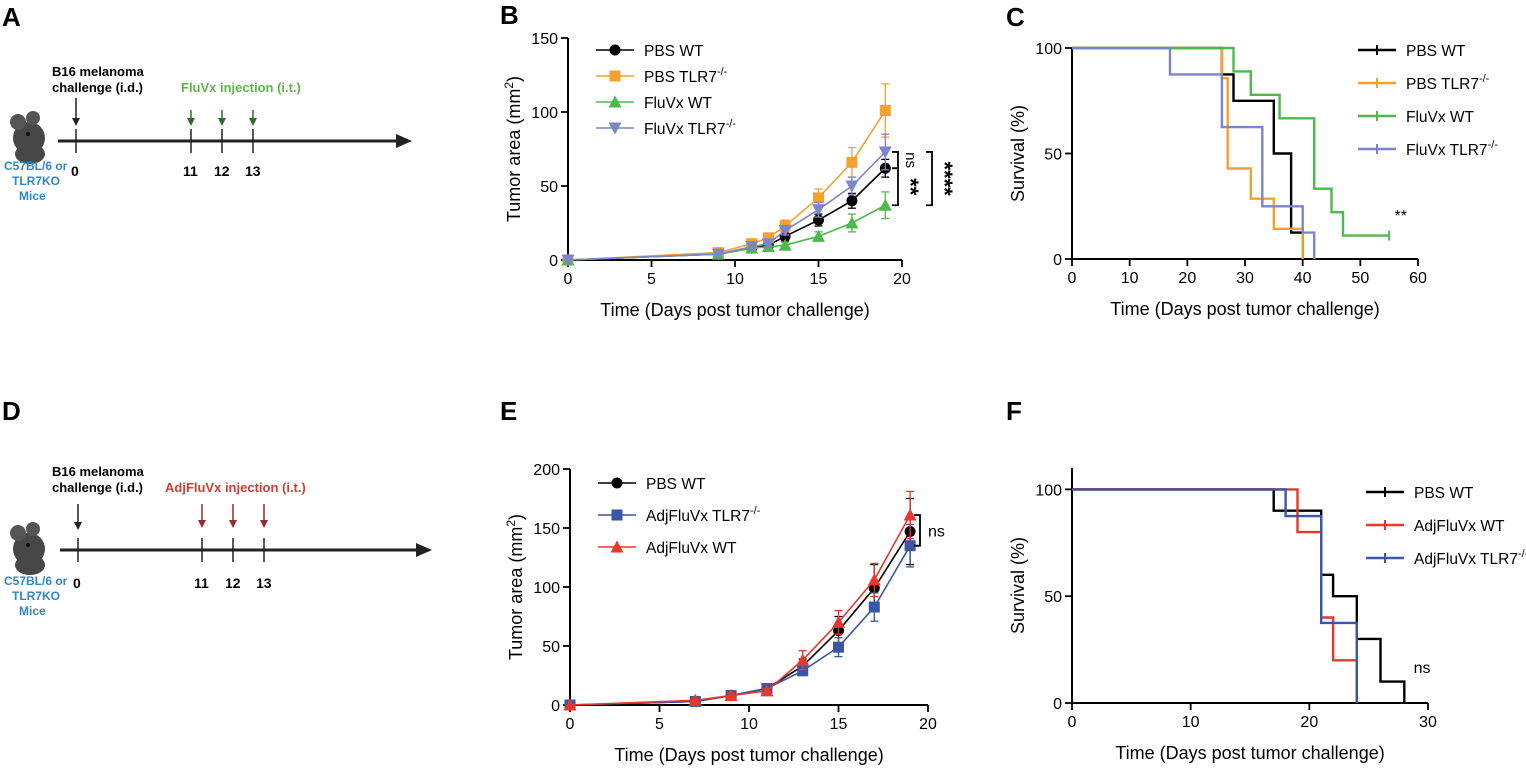 This screenshot has height=768, width=1526. I want to click on legend-item-fluvx-wt: FluVx WT, so click(654, 103).